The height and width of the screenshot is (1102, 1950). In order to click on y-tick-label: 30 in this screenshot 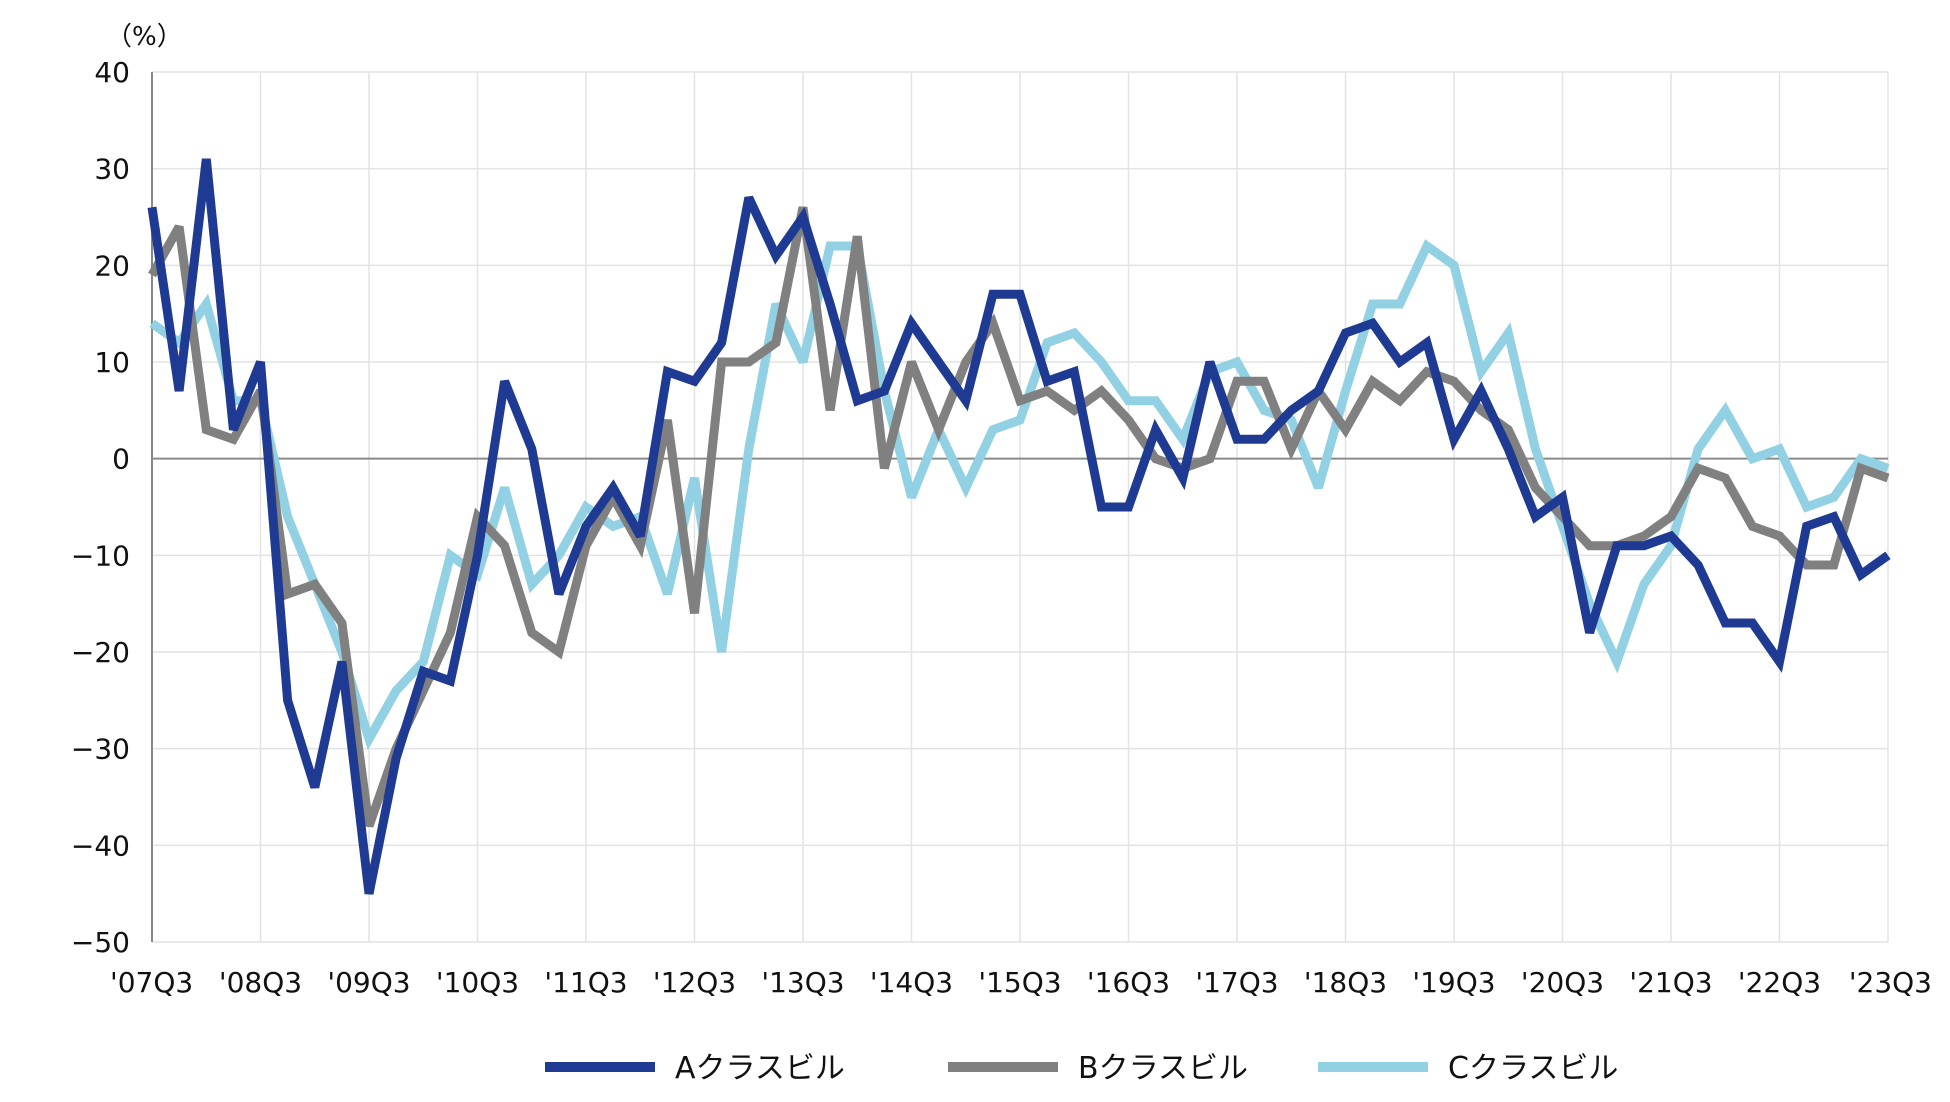, I will do `click(112, 169)`.